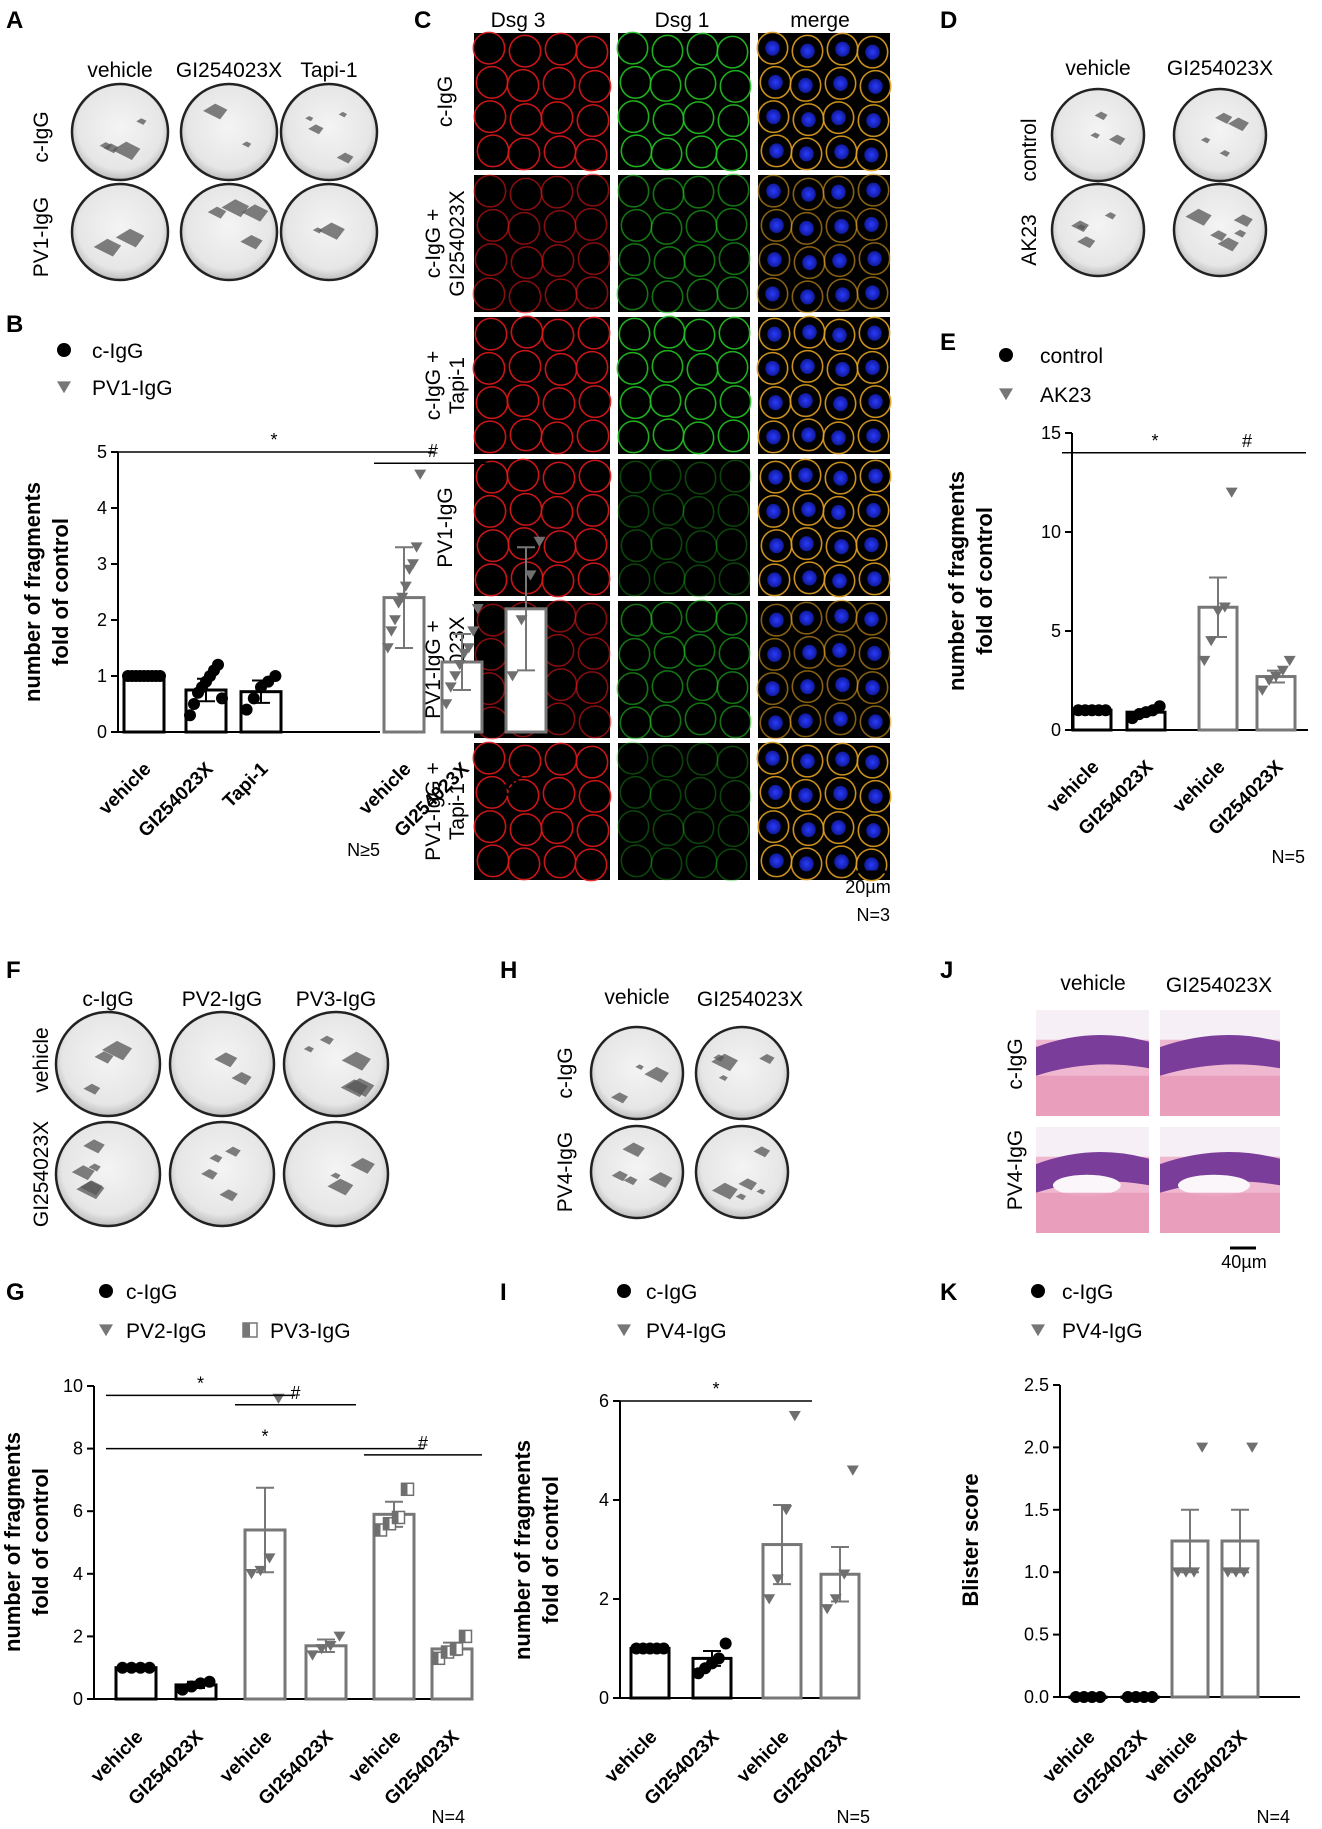  I want to click on y-tick-label: 0.0, so click(1036, 1697).